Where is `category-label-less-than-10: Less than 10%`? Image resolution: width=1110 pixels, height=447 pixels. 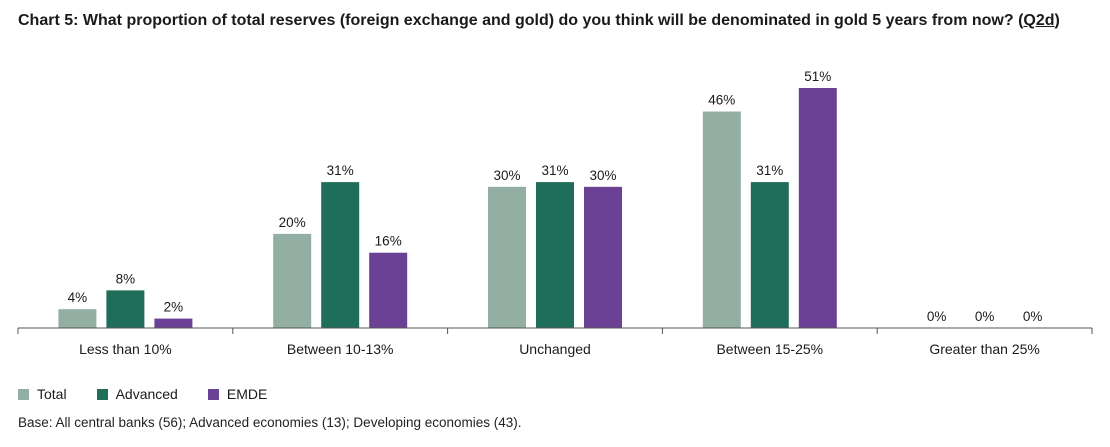
category-label-less-than-10: Less than 10% is located at coordinates (125, 349).